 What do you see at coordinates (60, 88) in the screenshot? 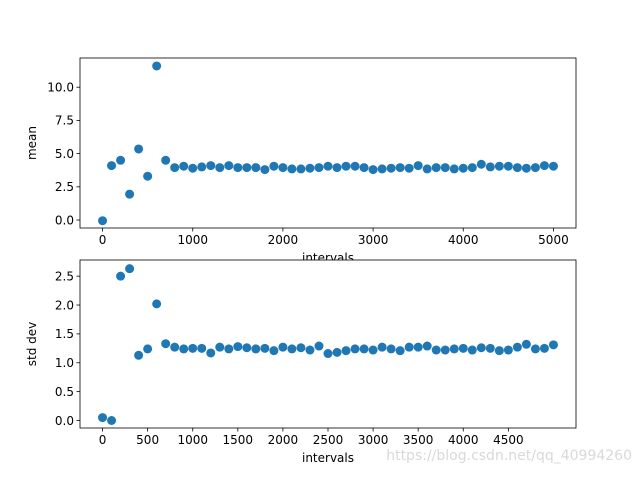
I see `y-tick-label: 10.0` at bounding box center [60, 88].